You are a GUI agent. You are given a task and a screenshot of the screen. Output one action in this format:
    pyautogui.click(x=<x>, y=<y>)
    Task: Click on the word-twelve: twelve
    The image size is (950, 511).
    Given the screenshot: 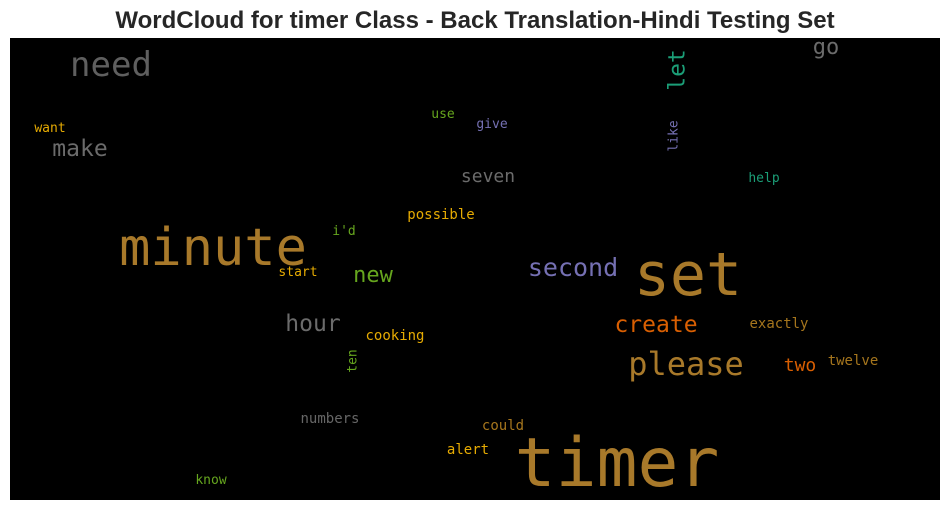 What is the action you would take?
    pyautogui.click(x=853, y=361)
    